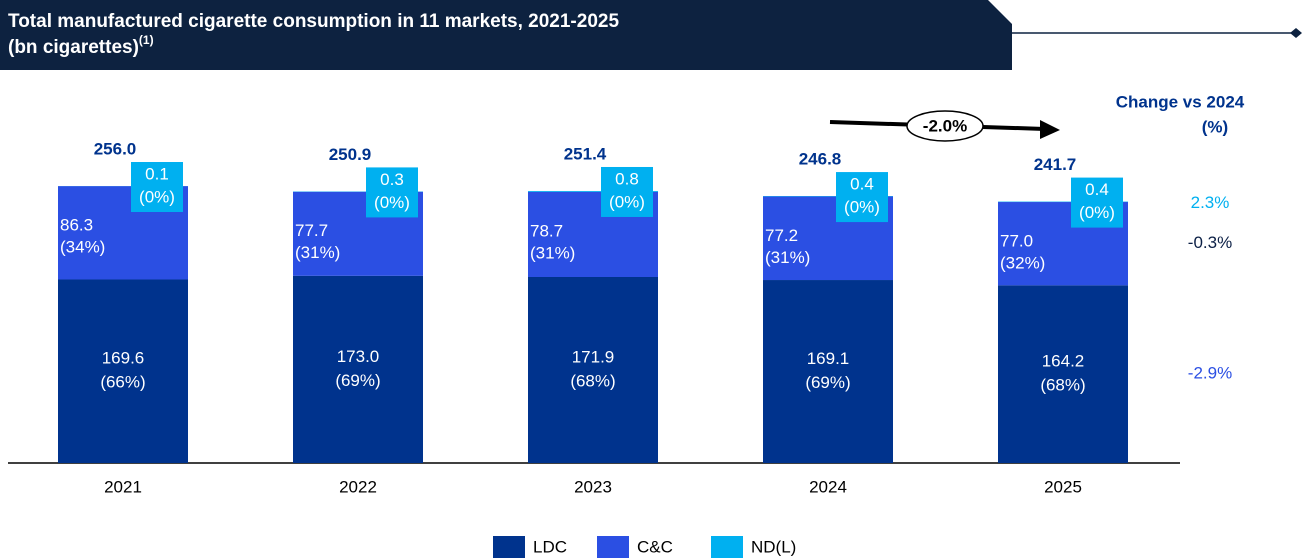 The image size is (1307, 559). Describe the element at coordinates (585, 153) in the screenshot. I see `total-label: 251.4` at that location.